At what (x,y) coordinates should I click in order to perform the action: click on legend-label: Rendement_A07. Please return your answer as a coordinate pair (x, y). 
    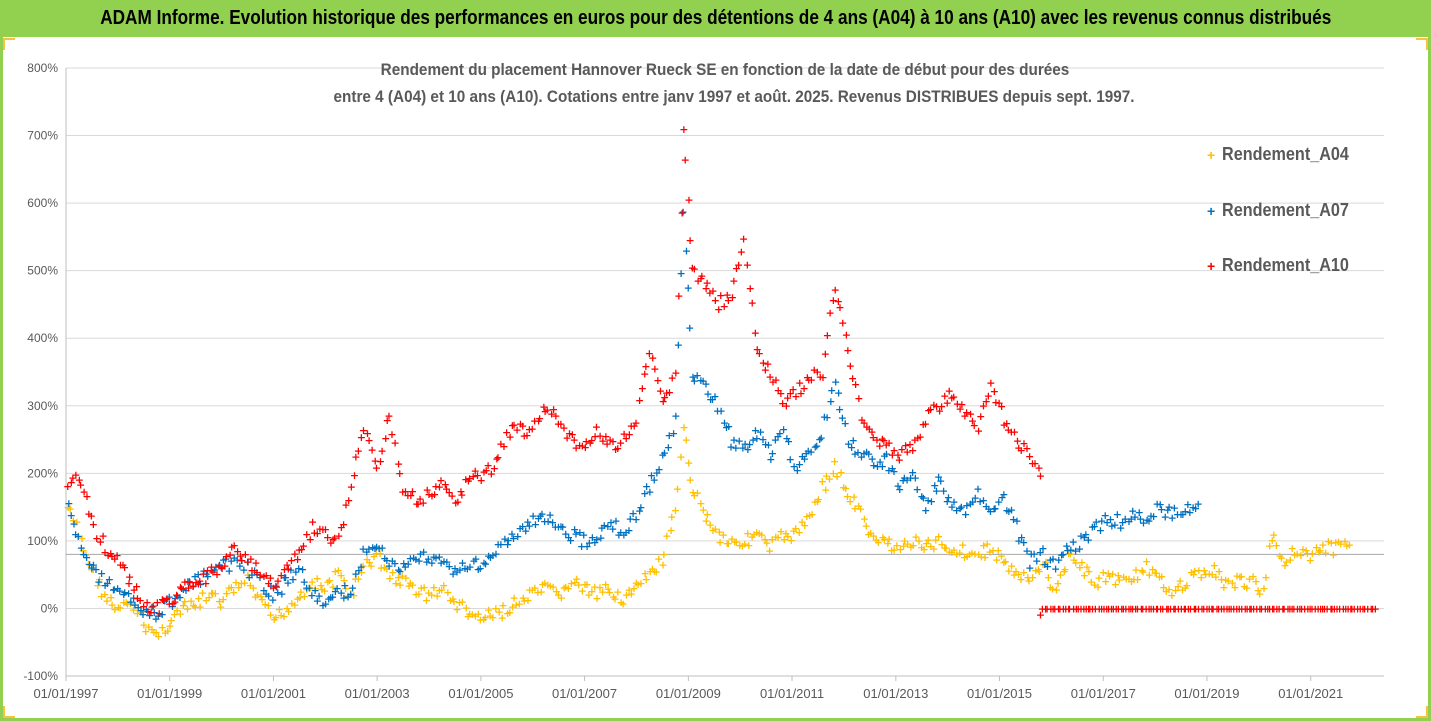
    Looking at the image, I should click on (1285, 210).